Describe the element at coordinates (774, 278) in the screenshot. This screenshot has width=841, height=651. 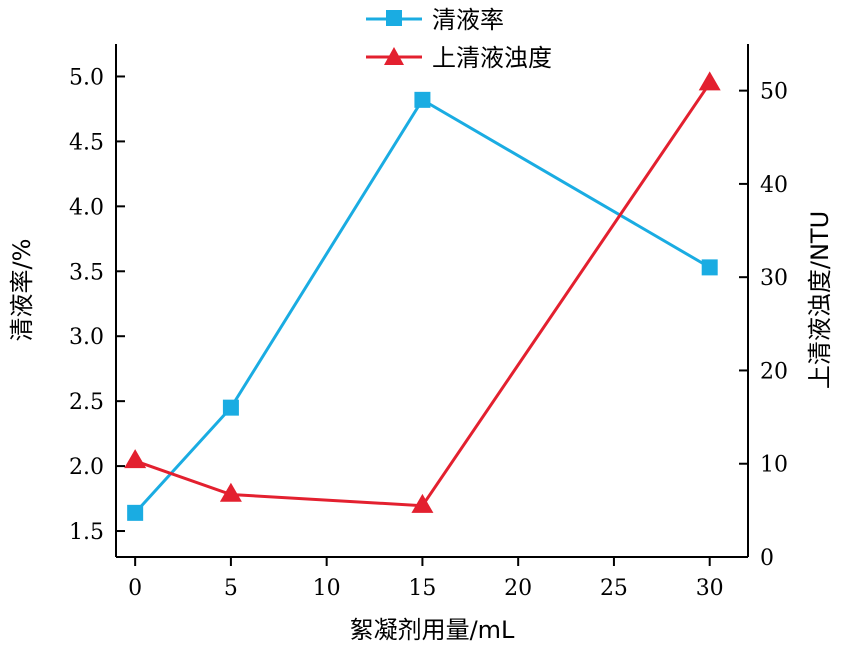
I see `y-right-tick-label-3: 30` at that location.